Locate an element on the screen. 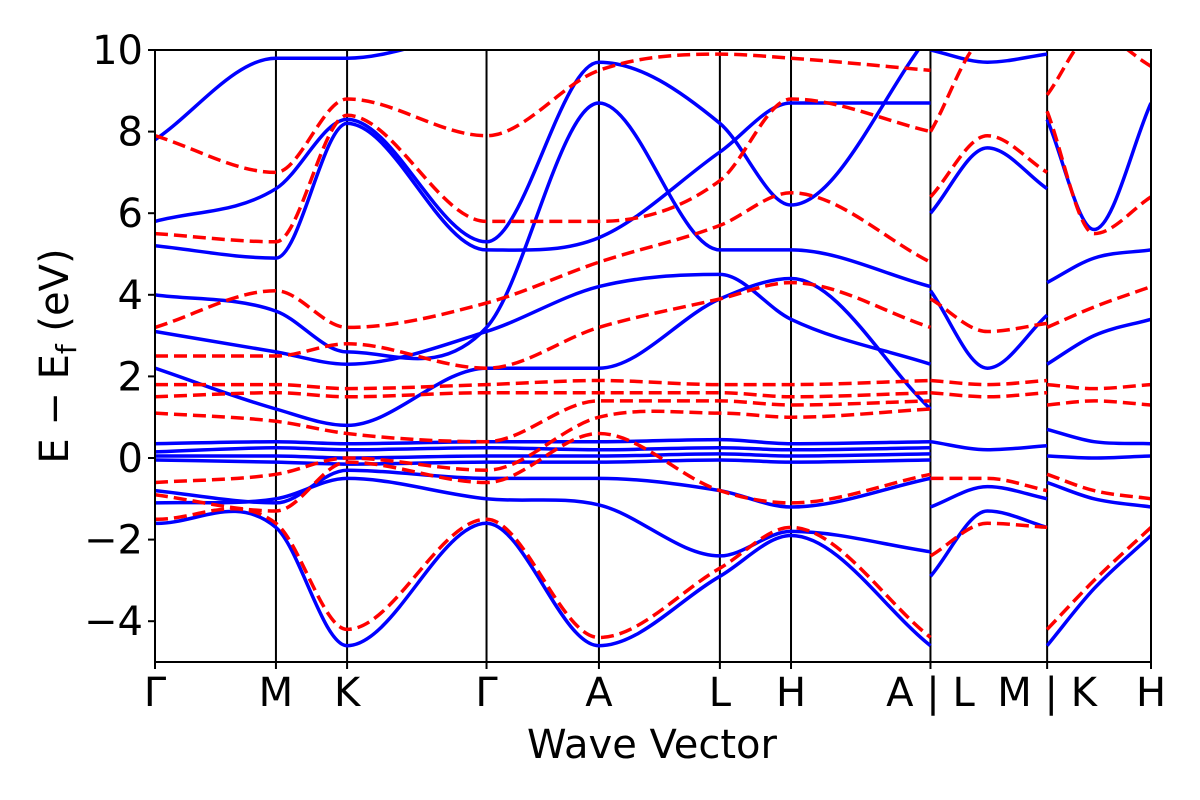 The image size is (1200, 800). y-axis-ticks: −4 −2 0 2 4 6 8 10 is located at coordinates (119, 336).